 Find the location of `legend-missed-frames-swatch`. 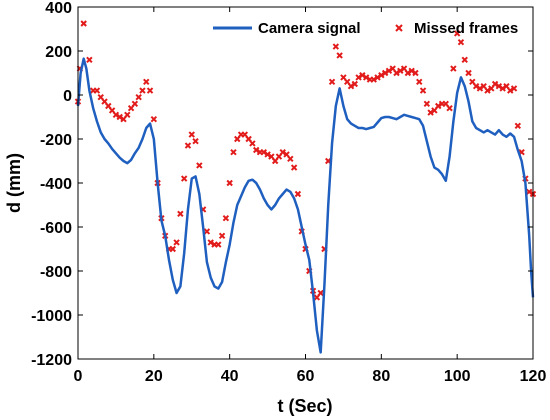

legend-missed-frames-swatch is located at coordinates (399, 28).